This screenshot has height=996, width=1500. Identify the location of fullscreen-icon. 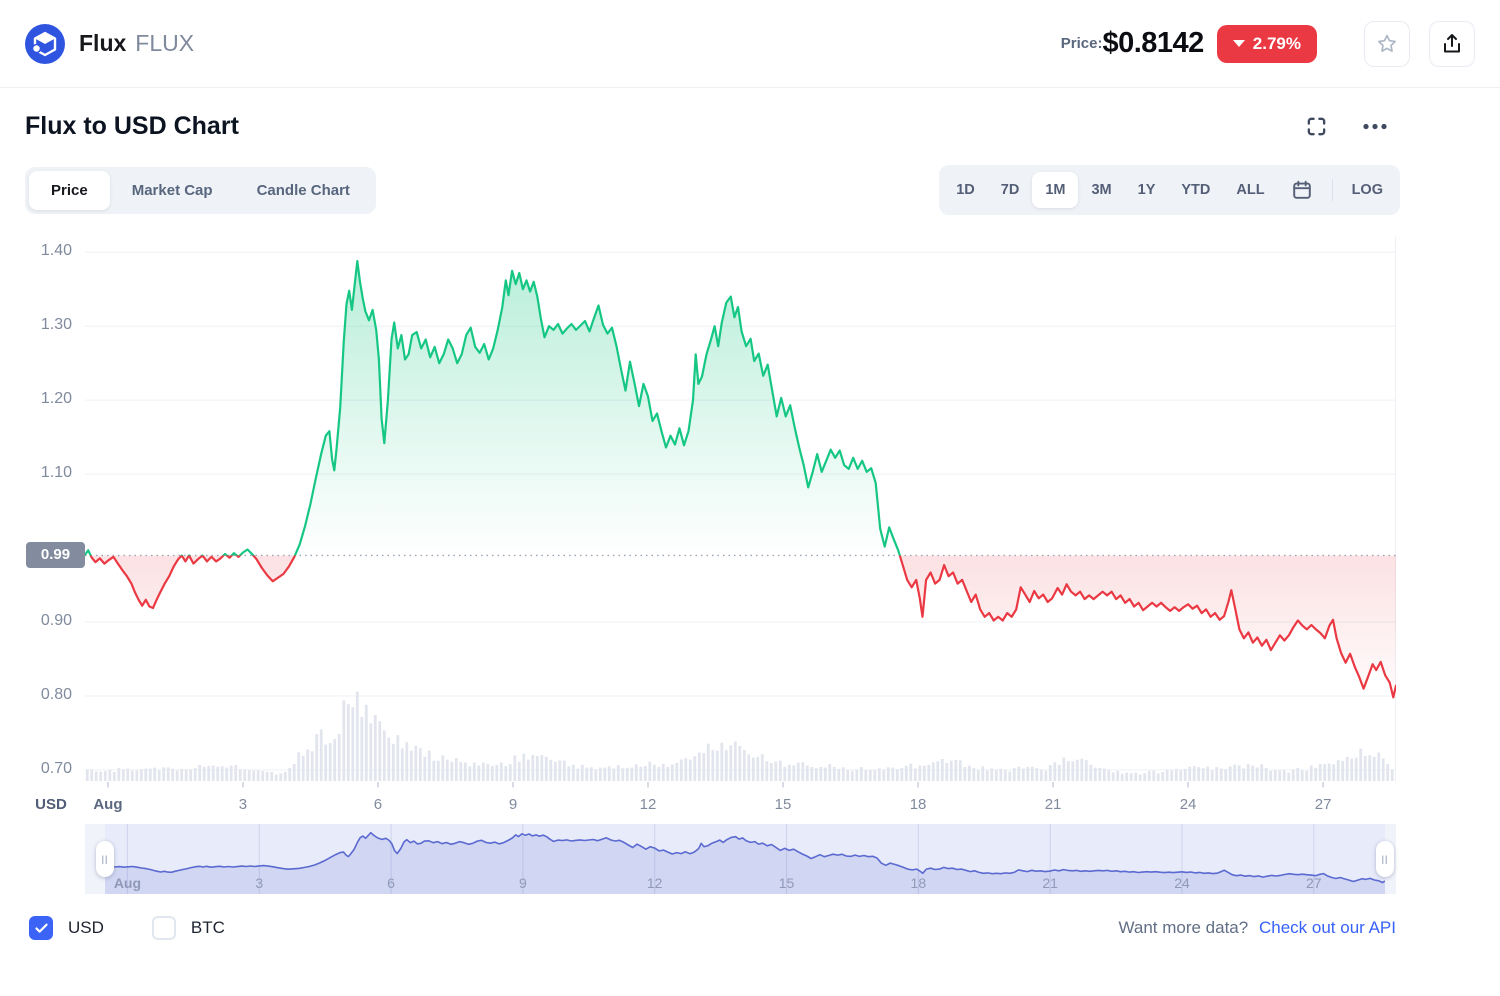
(1316, 126).